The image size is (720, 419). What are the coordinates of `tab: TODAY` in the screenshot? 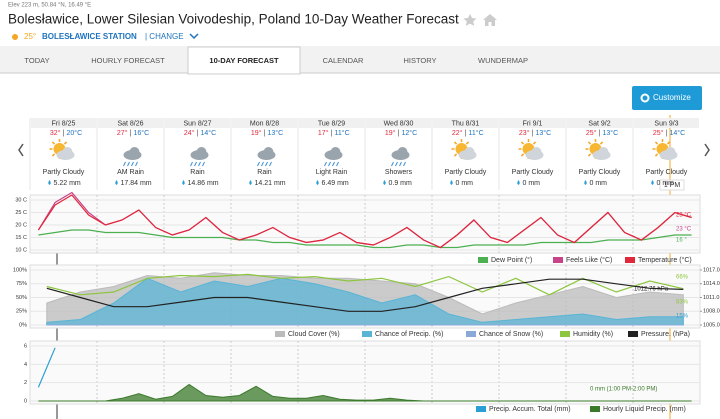 It's located at (36, 60).